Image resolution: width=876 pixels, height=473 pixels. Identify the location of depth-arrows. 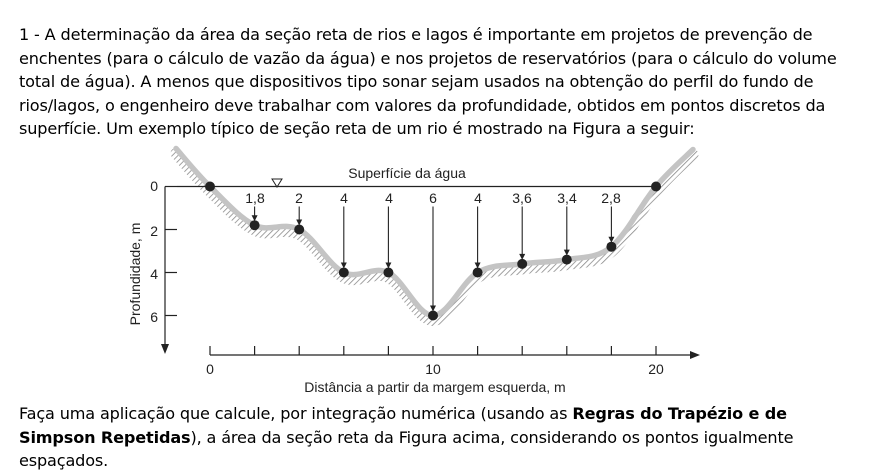
(433, 259).